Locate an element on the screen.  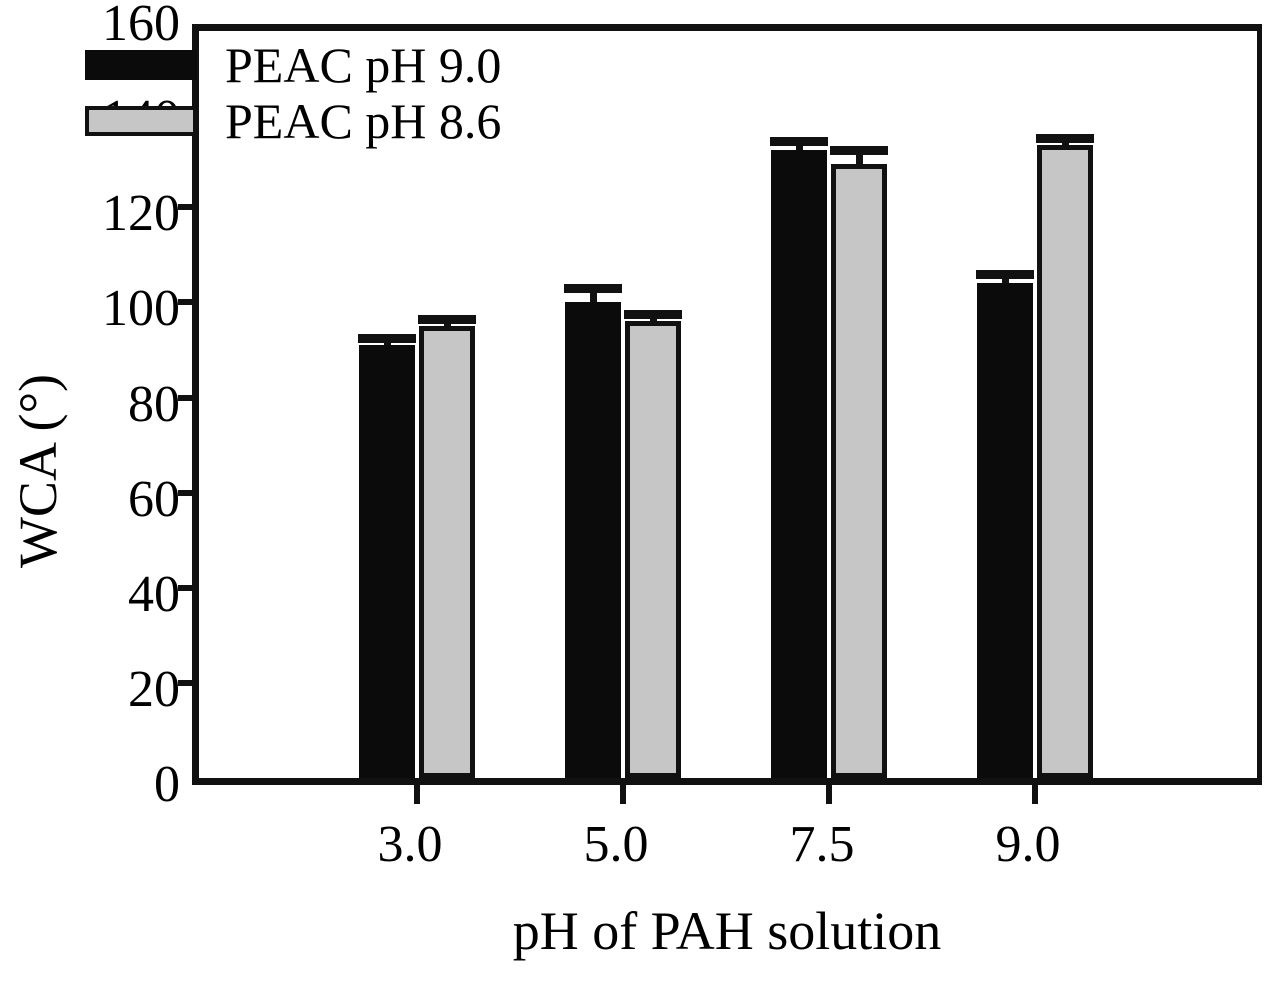
x-axis-title: pH of PAH solution is located at coordinates (727, 931).